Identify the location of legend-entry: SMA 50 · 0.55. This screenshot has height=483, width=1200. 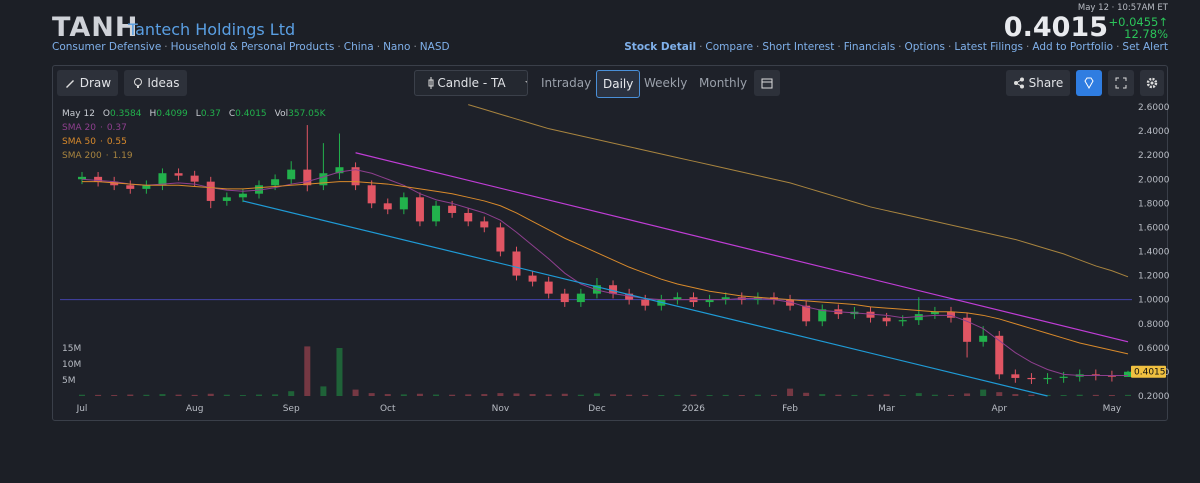
(94, 142).